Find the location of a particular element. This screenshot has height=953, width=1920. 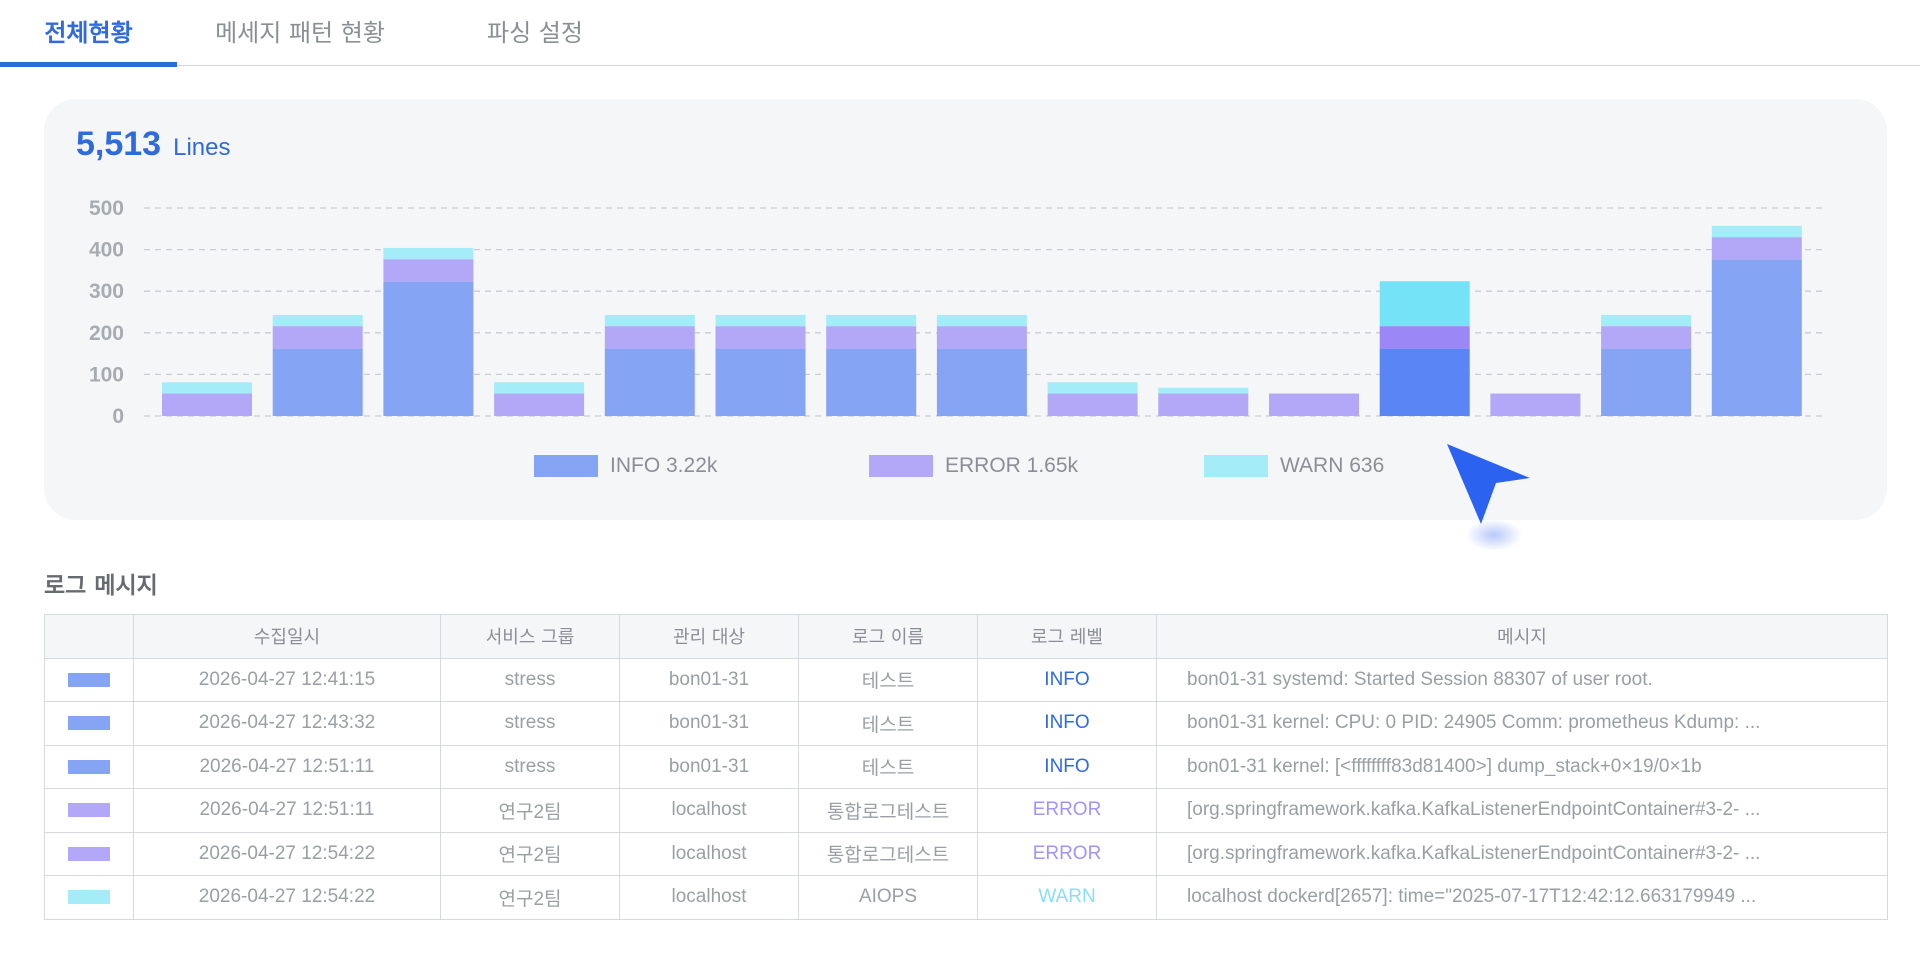

legend-item-warn: WARN 636 is located at coordinates (1294, 466).